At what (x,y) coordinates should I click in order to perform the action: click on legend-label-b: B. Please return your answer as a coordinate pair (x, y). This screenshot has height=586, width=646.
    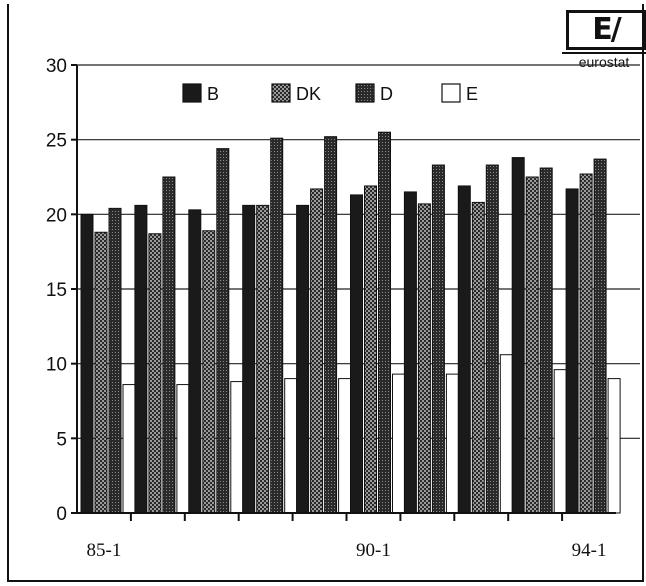
    Looking at the image, I should click on (213, 94).